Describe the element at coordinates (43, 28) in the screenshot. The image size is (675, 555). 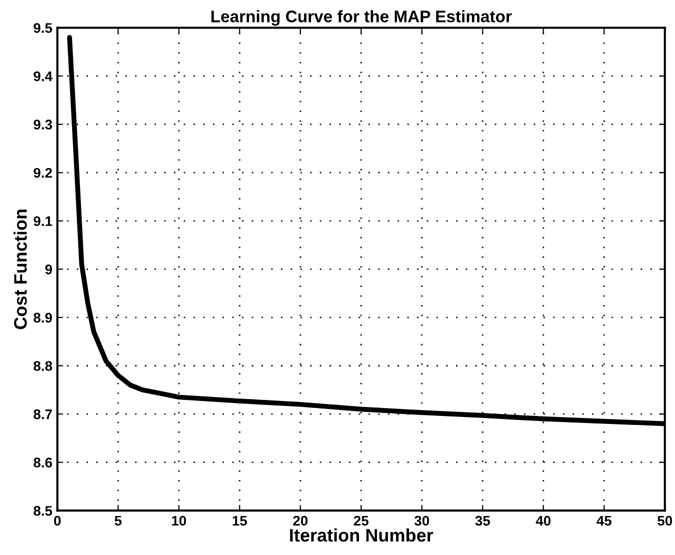
I see `y-tick-label: 9.5` at that location.